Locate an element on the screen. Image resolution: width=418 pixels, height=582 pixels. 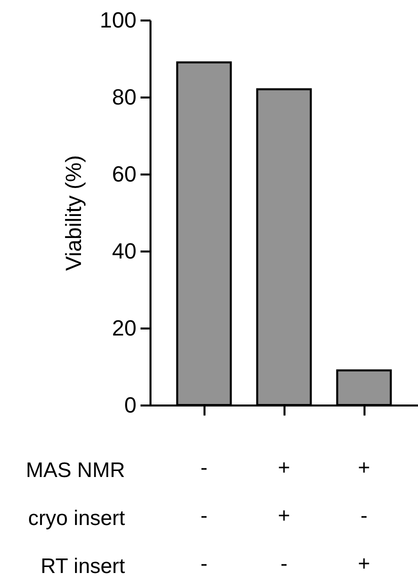
x-tick-label: + - + is located at coordinates (364, 516).